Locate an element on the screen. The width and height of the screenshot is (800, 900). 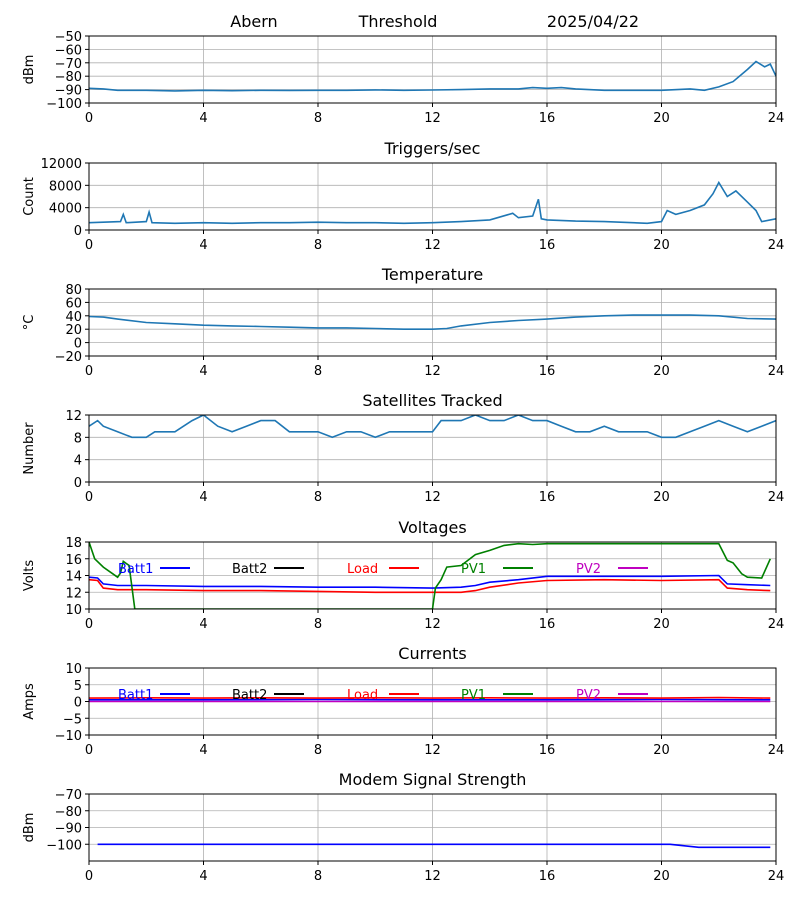
panel-title: Currents is located at coordinates (432, 653).